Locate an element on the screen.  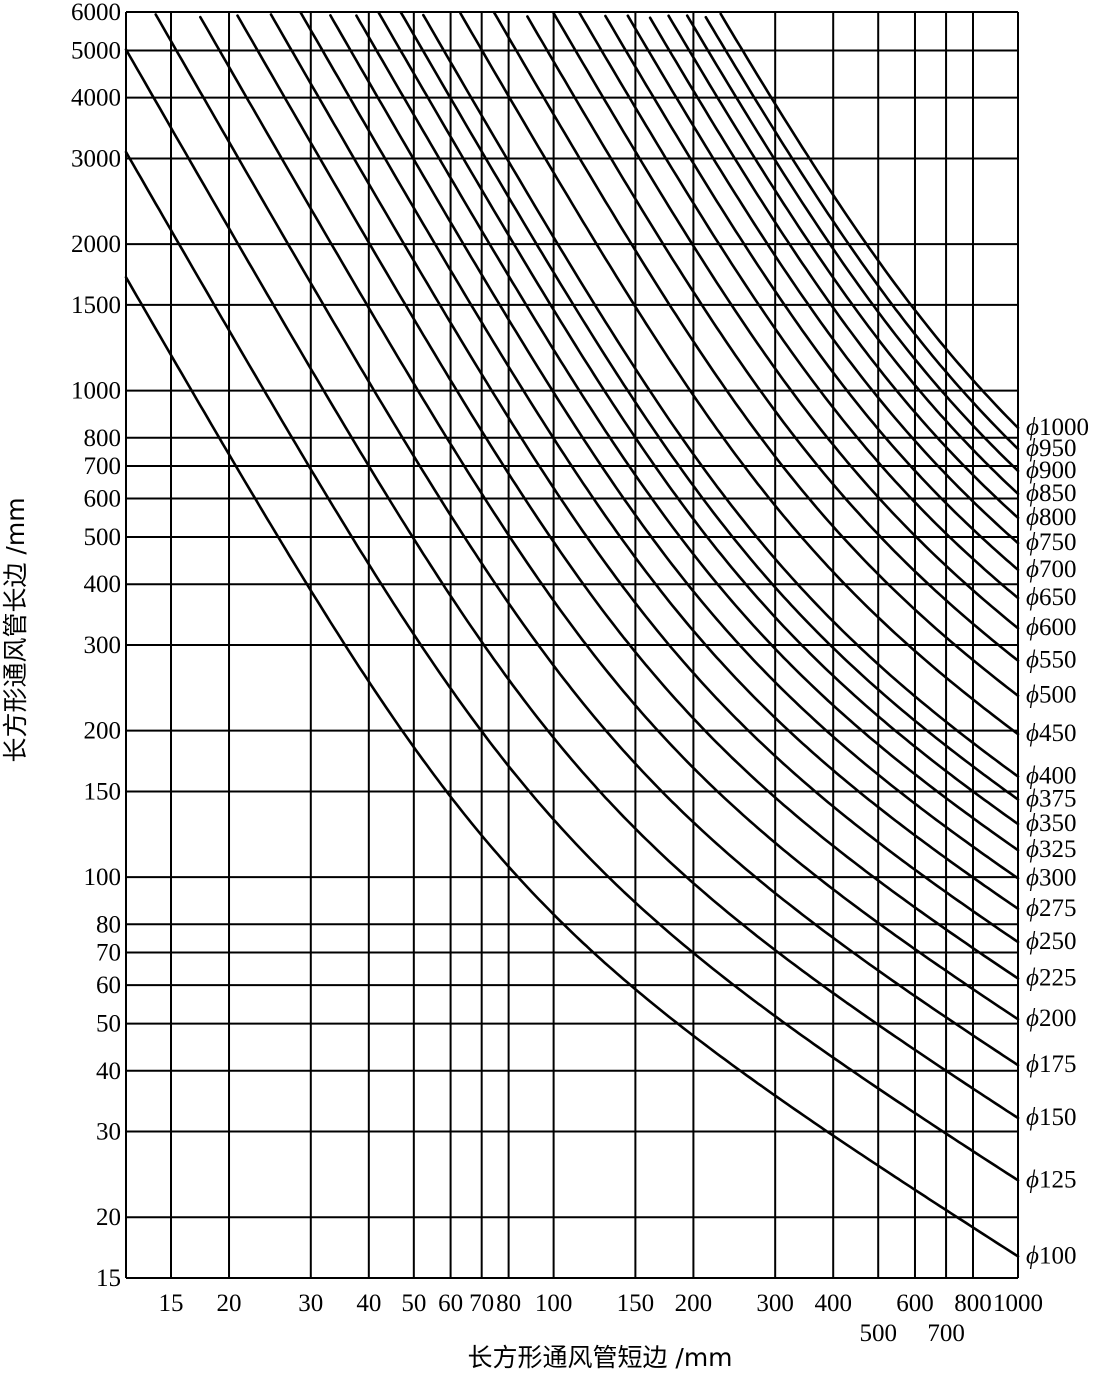
curve-label: ϕ125 is located at coordinates (1051, 1179).